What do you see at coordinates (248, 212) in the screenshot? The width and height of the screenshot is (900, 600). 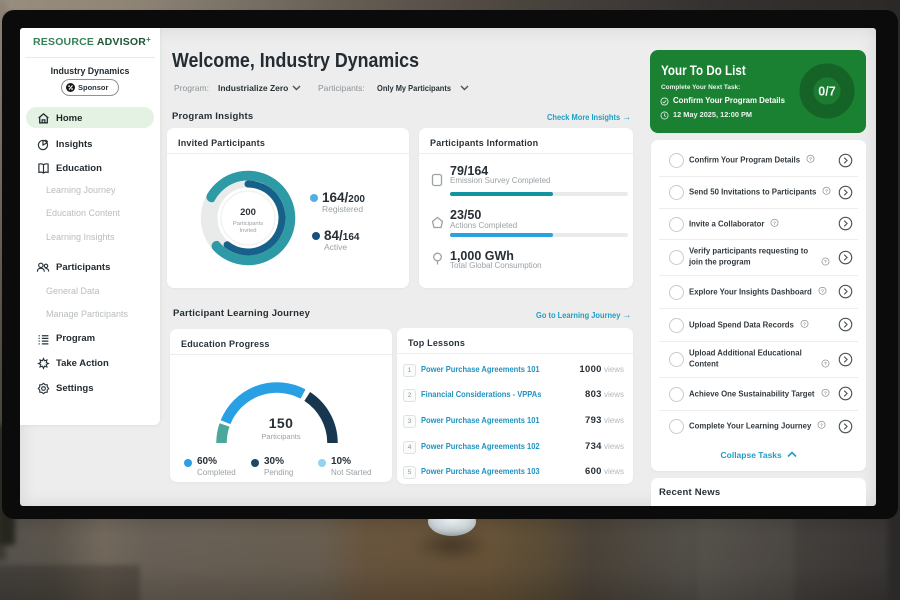 I see `svg-text: 200` at bounding box center [248, 212].